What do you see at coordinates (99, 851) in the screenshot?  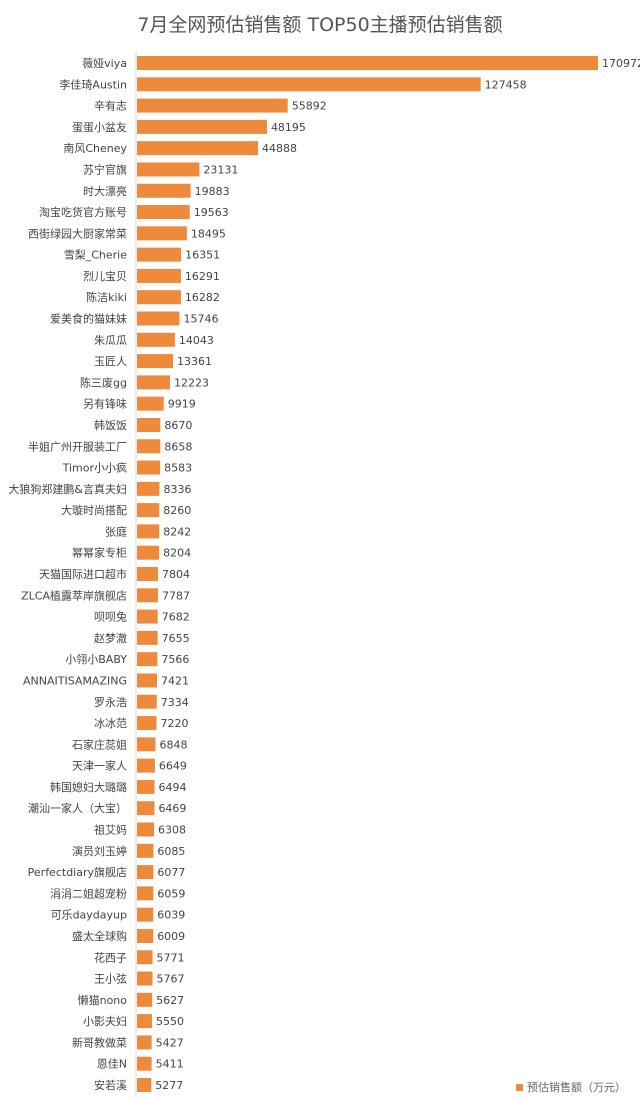 I see `category-label: 演员刘玉婷` at bounding box center [99, 851].